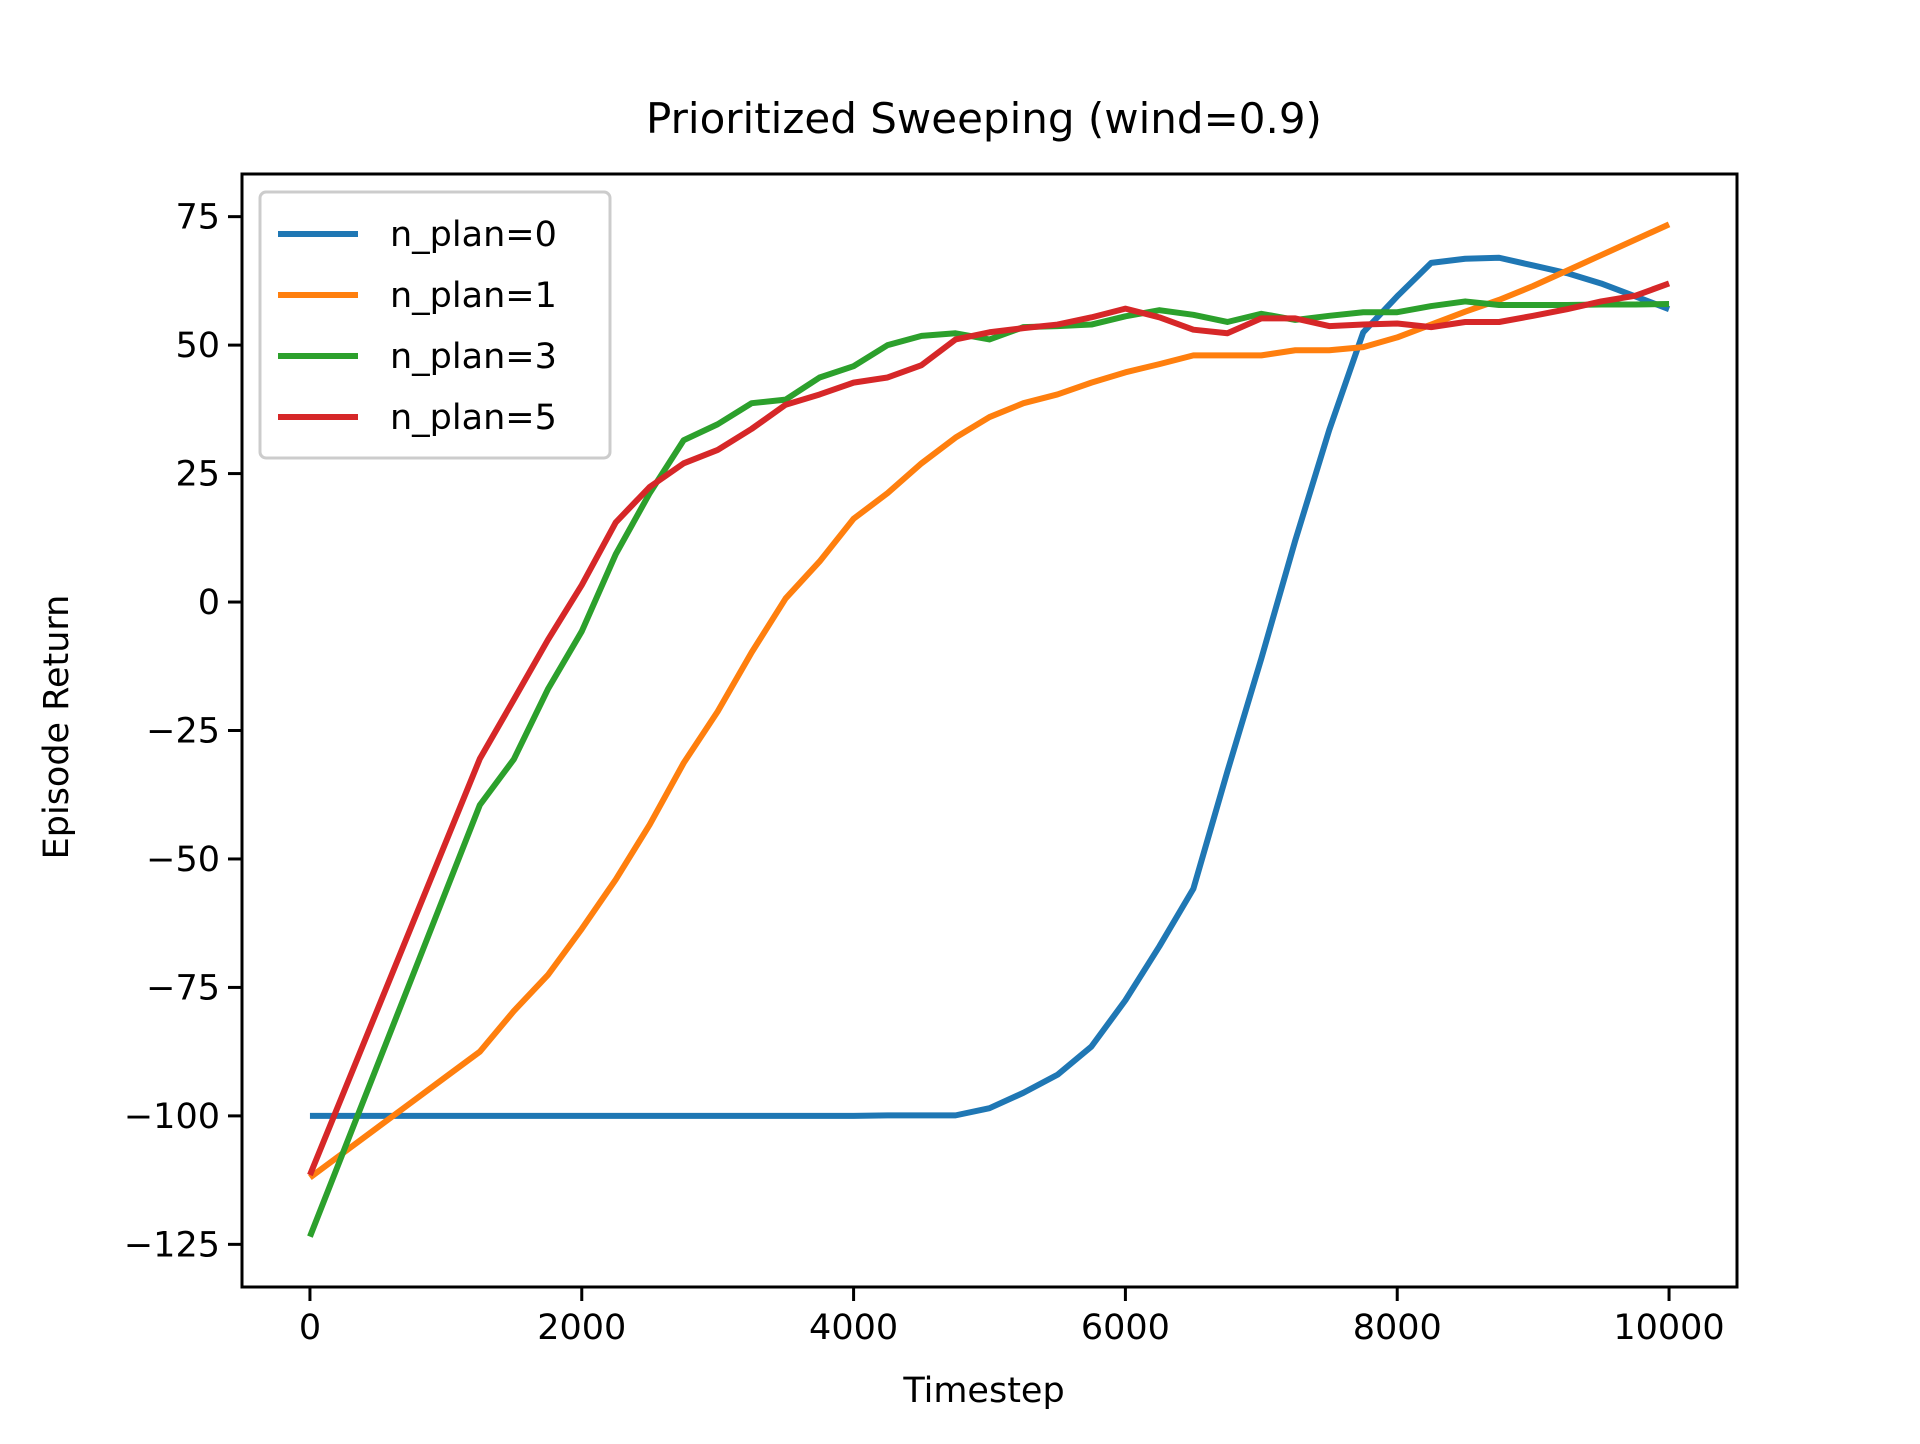  Describe the element at coordinates (310, 1328) in the screenshot. I see `x-tick-label: 0` at that location.